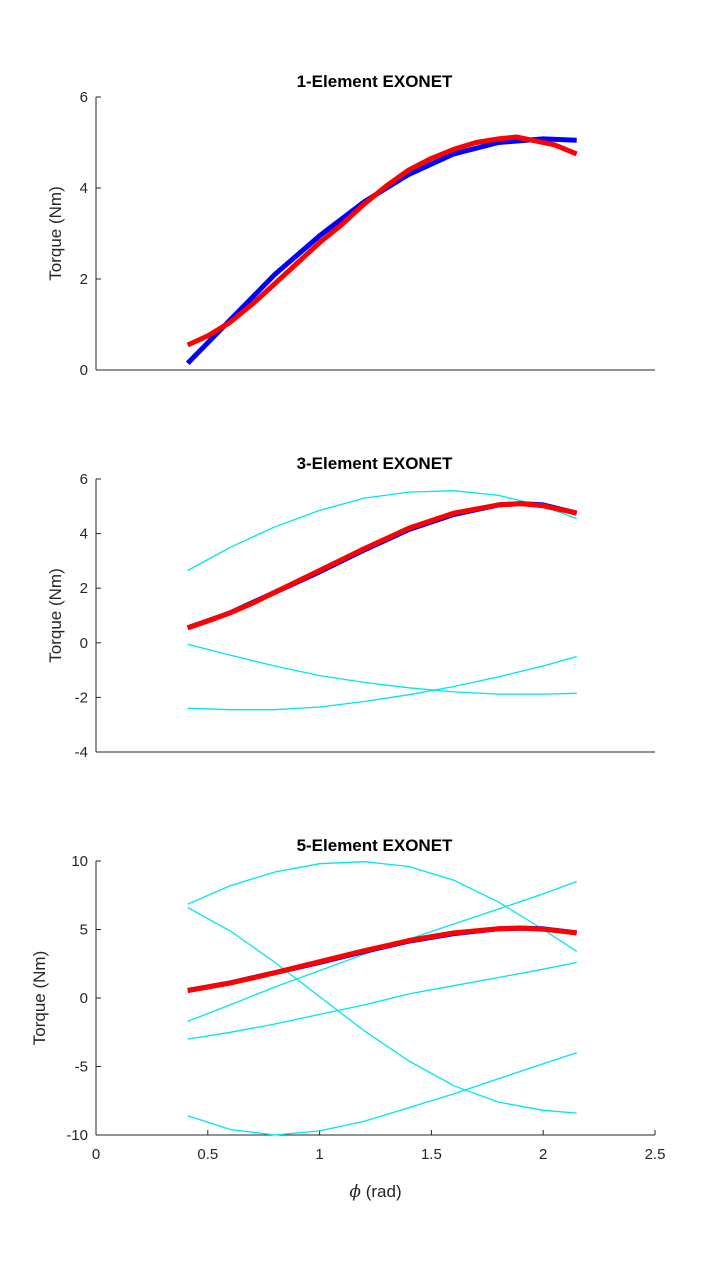  I want to click on y-tick-label: -4, so click(81, 752).